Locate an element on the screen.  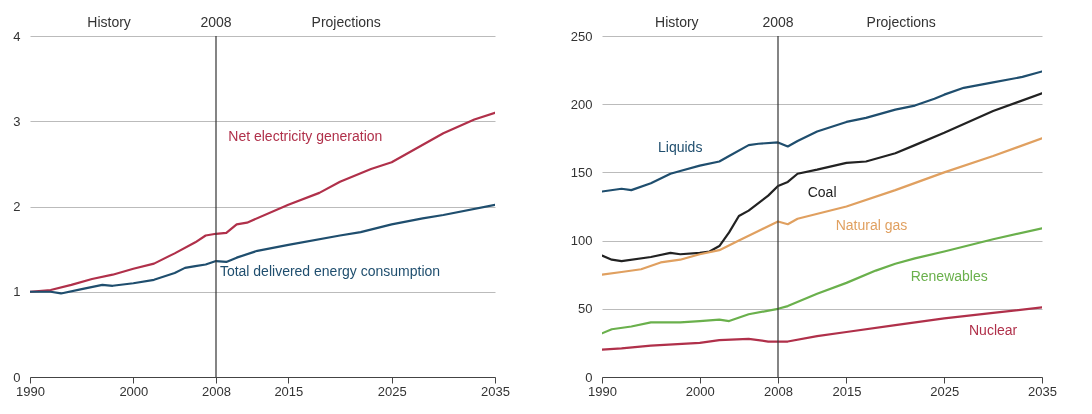
y-tick-label: 100 is located at coordinates (581, 241).